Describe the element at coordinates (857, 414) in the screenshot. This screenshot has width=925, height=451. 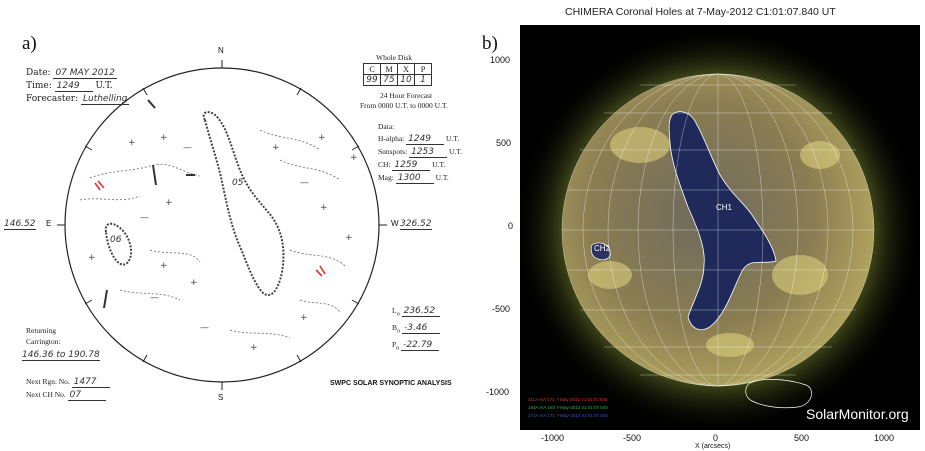
I see `watermark: SolarMonitor.org` at that location.